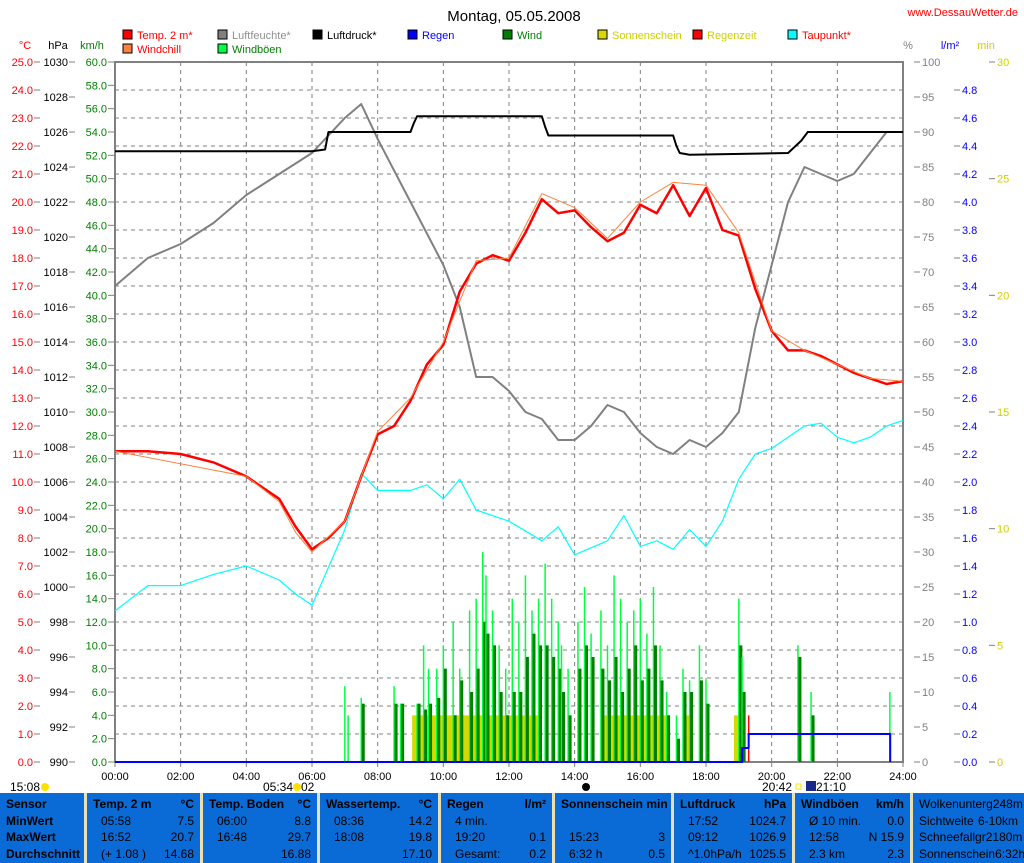  What do you see at coordinates (45, 787) in the screenshot?
I see `moon-icon` at bounding box center [45, 787].